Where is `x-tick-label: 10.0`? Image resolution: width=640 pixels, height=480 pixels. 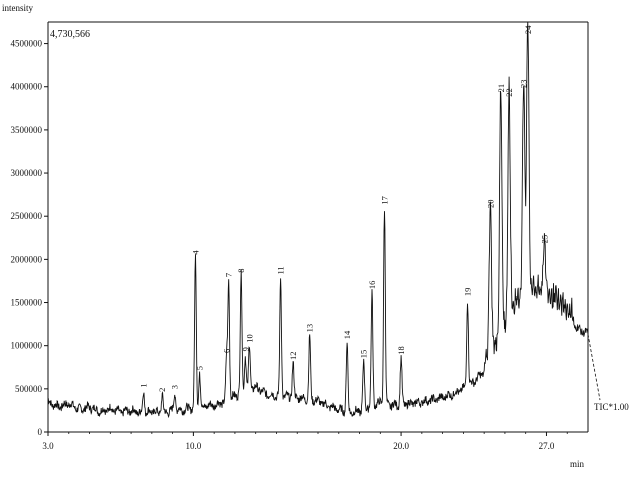
x-tick-label: 10.0 is located at coordinates (194, 446).